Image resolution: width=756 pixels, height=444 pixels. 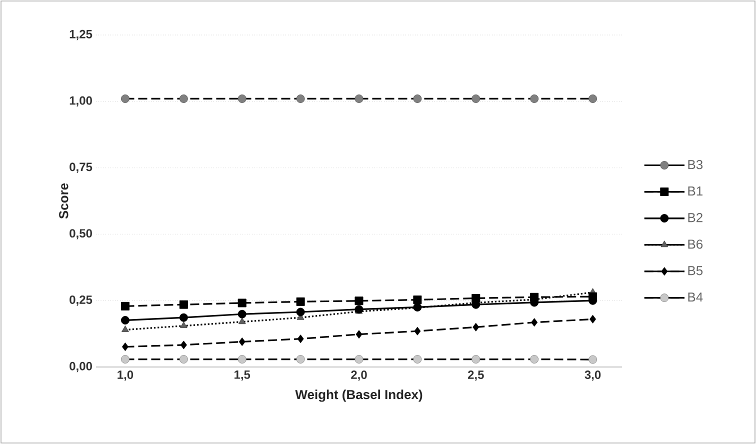 What do you see at coordinates (81, 234) in the screenshot?
I see `y-tick-label: 0,50` at bounding box center [81, 234].